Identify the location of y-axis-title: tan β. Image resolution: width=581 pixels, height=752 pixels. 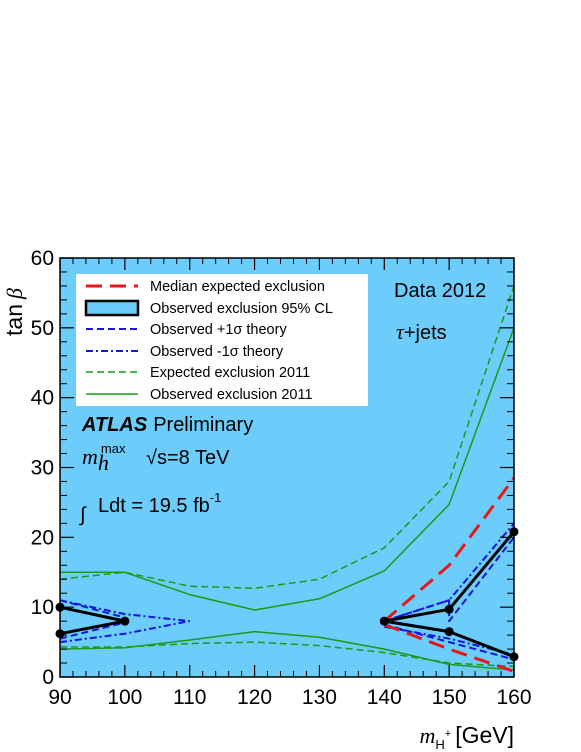
(14, 312).